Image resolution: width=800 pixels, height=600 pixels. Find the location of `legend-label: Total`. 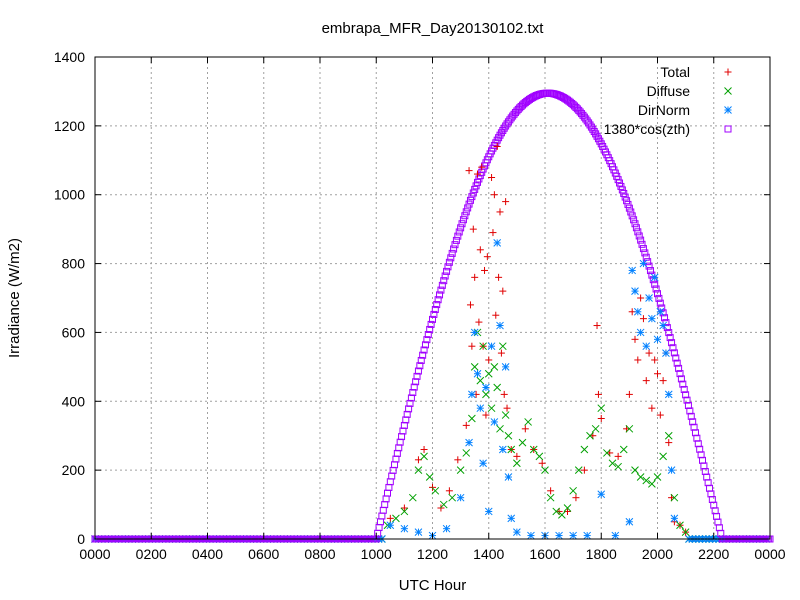

legend-label: Total is located at coordinates (675, 72).